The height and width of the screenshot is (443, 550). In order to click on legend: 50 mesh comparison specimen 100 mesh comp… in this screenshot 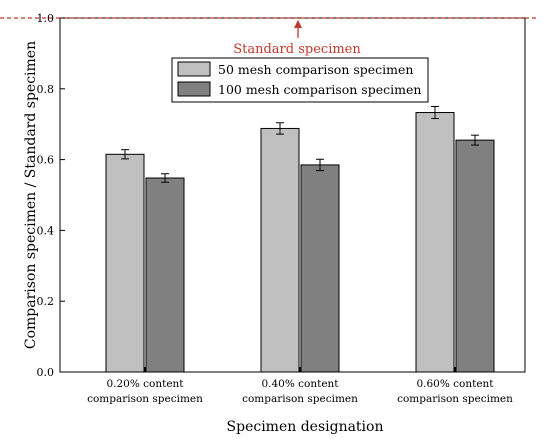, I will do `click(300, 80)`.